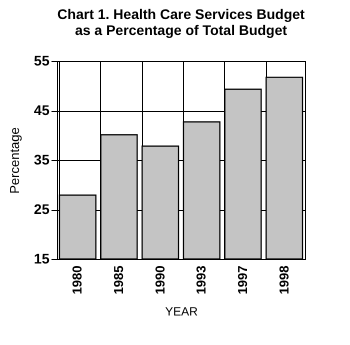 This screenshot has width=350, height=345. Describe the element at coordinates (14, 160) in the screenshot. I see `y-axis-title: Percentage` at that location.